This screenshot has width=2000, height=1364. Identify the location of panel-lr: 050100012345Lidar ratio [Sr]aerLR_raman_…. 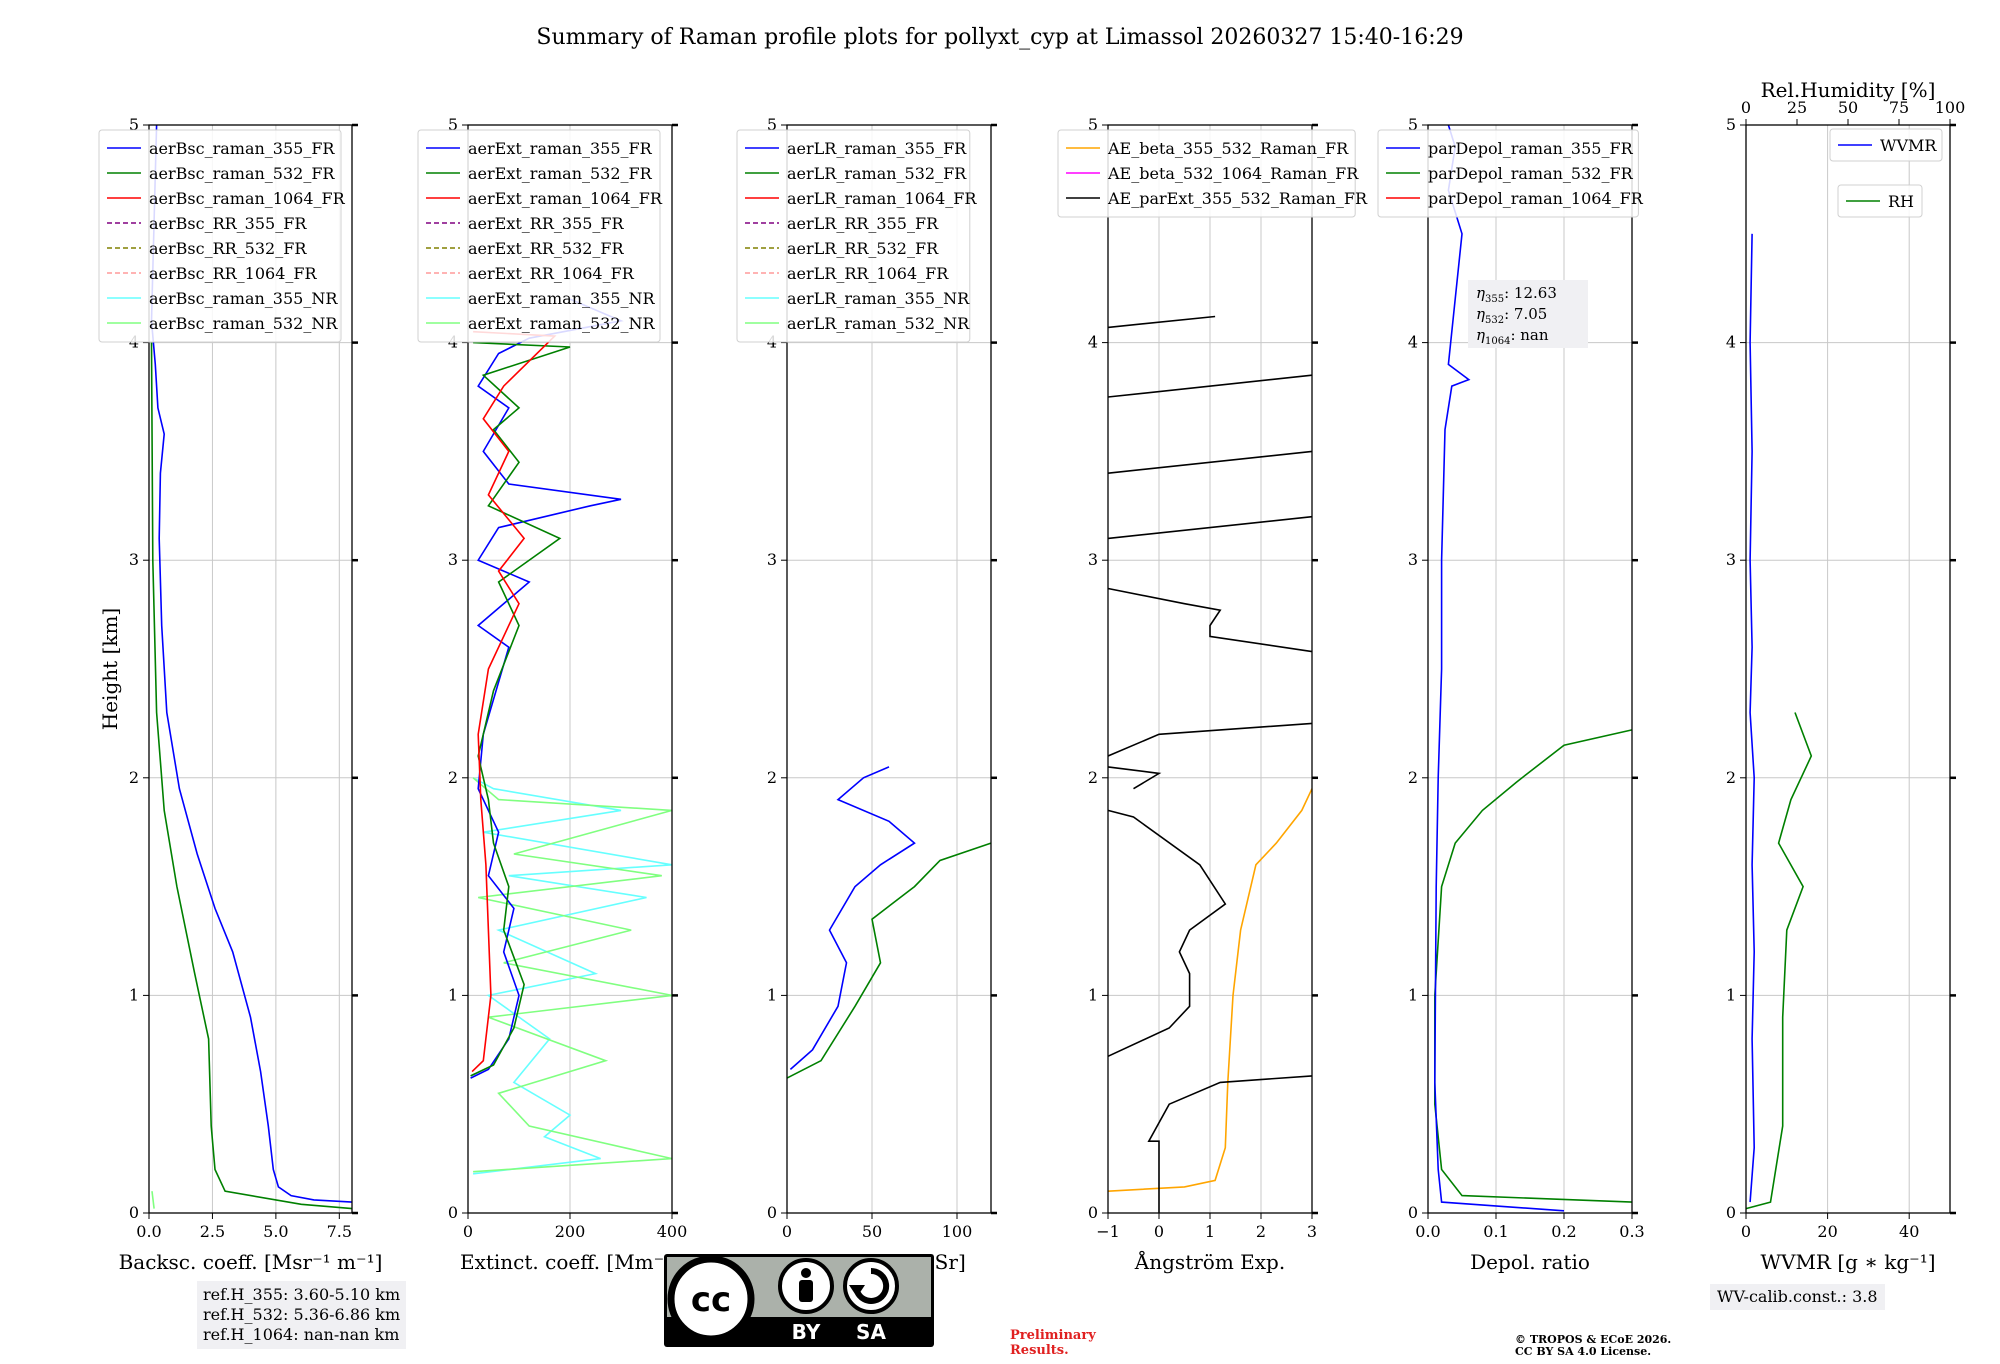
(866, 694).